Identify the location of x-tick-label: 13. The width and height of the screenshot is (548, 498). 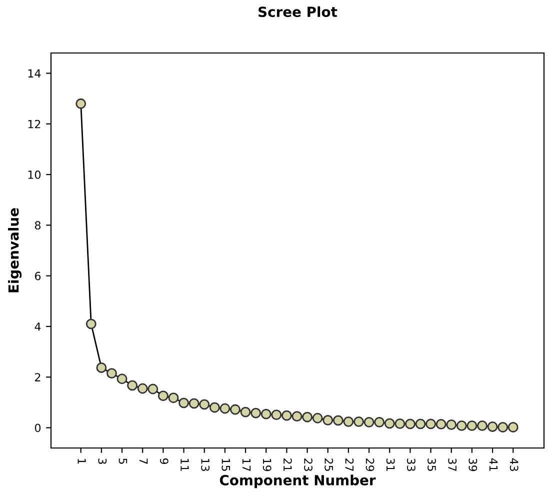
(205, 464).